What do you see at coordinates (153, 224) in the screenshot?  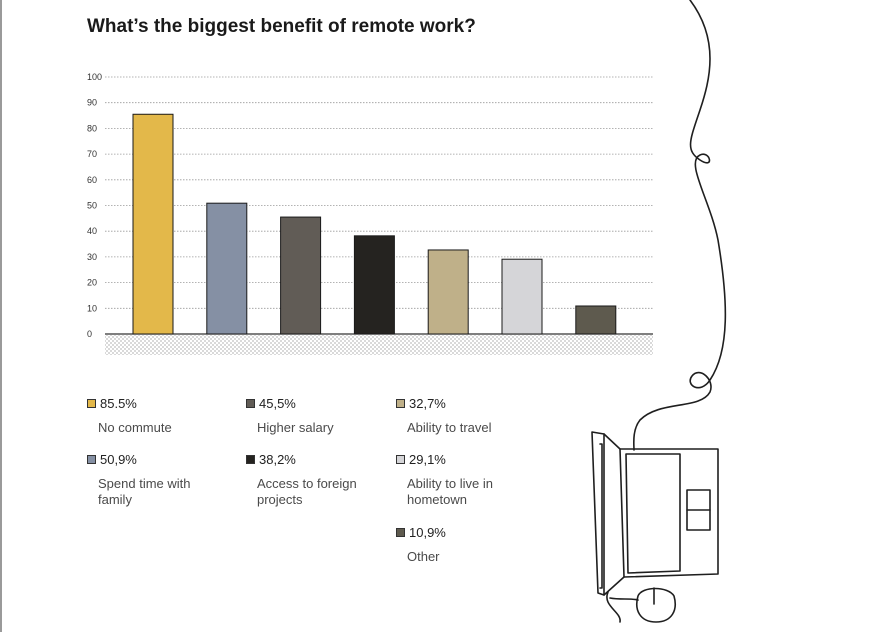 I see `bar-no-commute` at bounding box center [153, 224].